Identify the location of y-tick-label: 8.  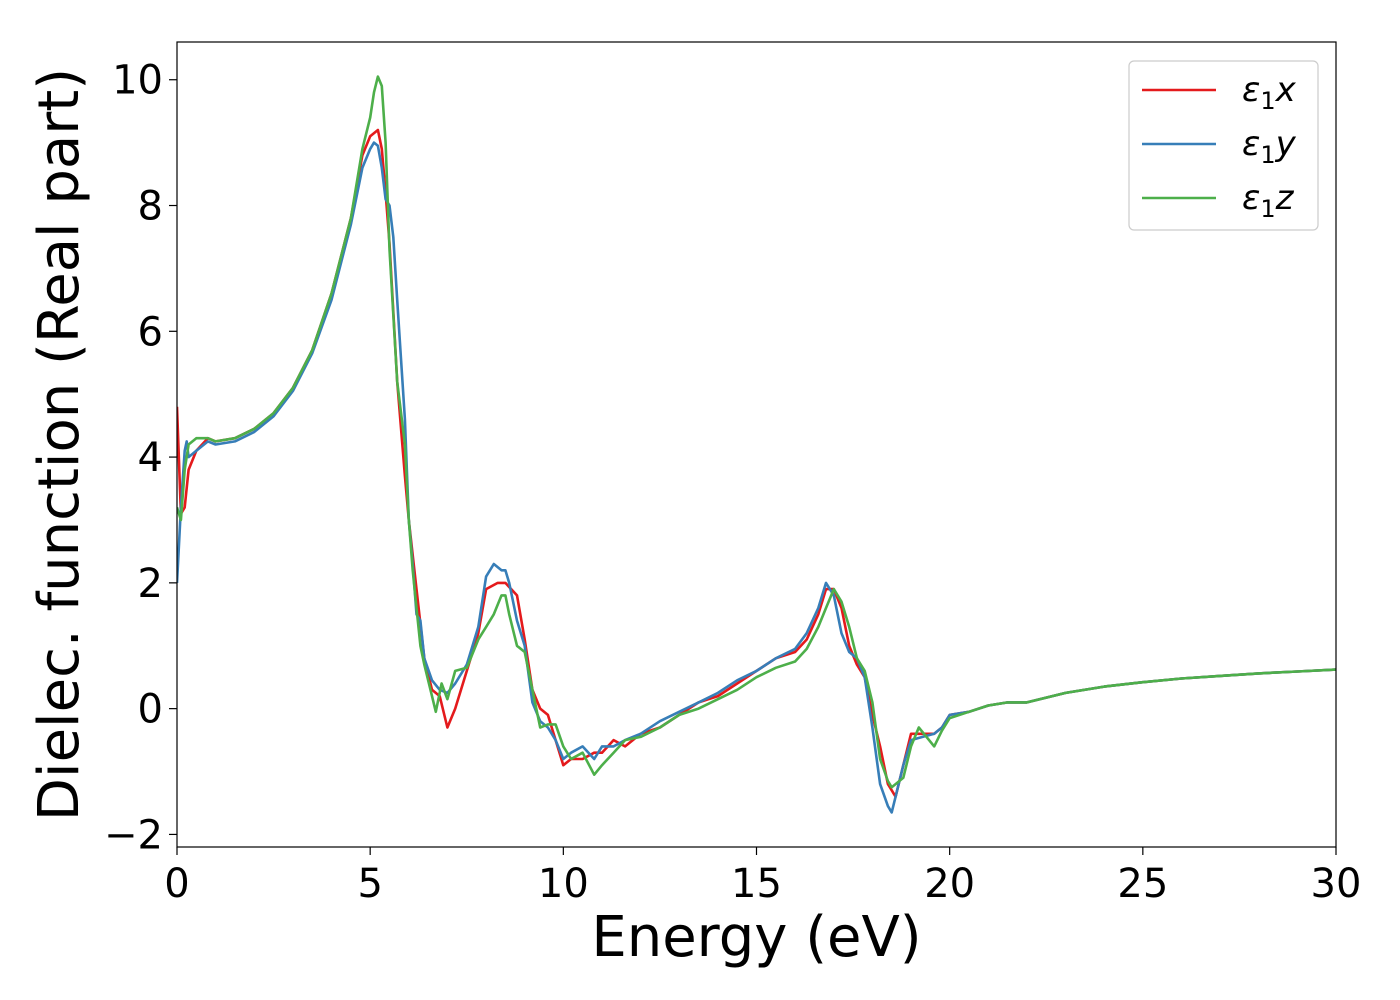
(150, 207).